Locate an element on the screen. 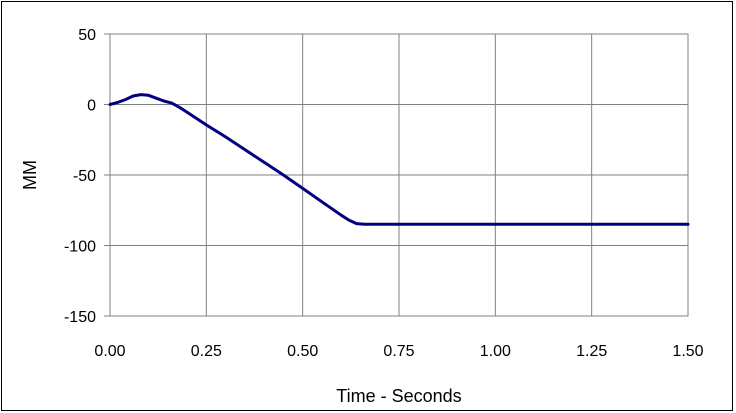 This screenshot has height=413, width=736. x-tick-label: 0.00 is located at coordinates (109, 351).